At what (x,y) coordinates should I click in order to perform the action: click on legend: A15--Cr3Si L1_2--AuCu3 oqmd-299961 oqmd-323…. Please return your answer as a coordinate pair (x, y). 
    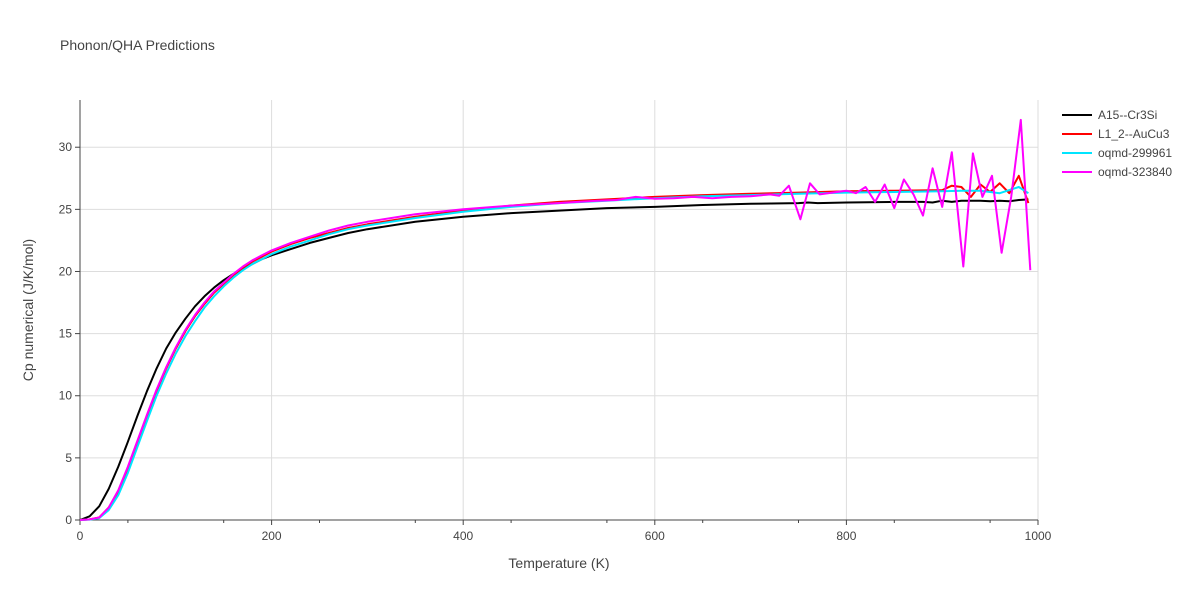
    Looking at the image, I should click on (1117, 143).